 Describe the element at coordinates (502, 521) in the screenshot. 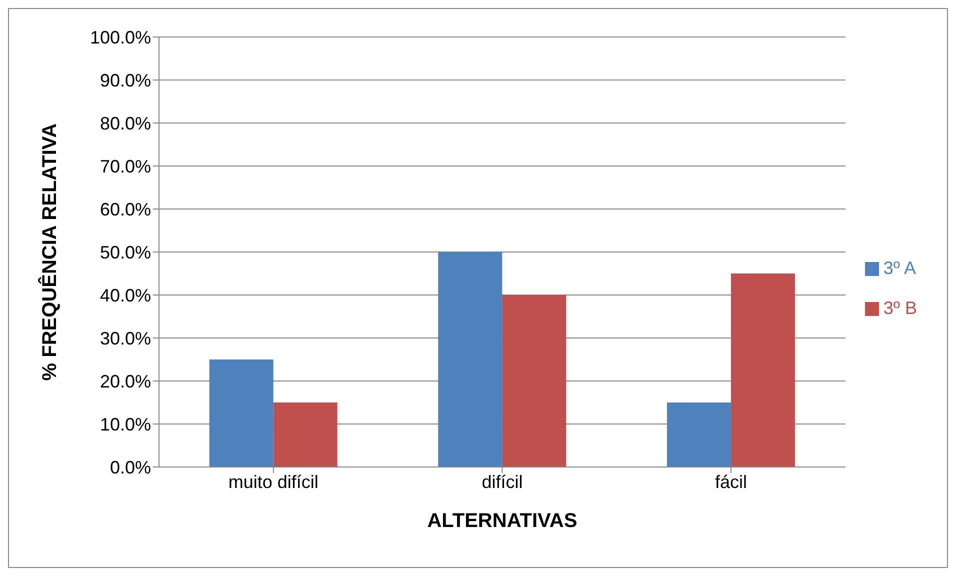

I see `x-axis-title: ALTERNATIVAS` at that location.